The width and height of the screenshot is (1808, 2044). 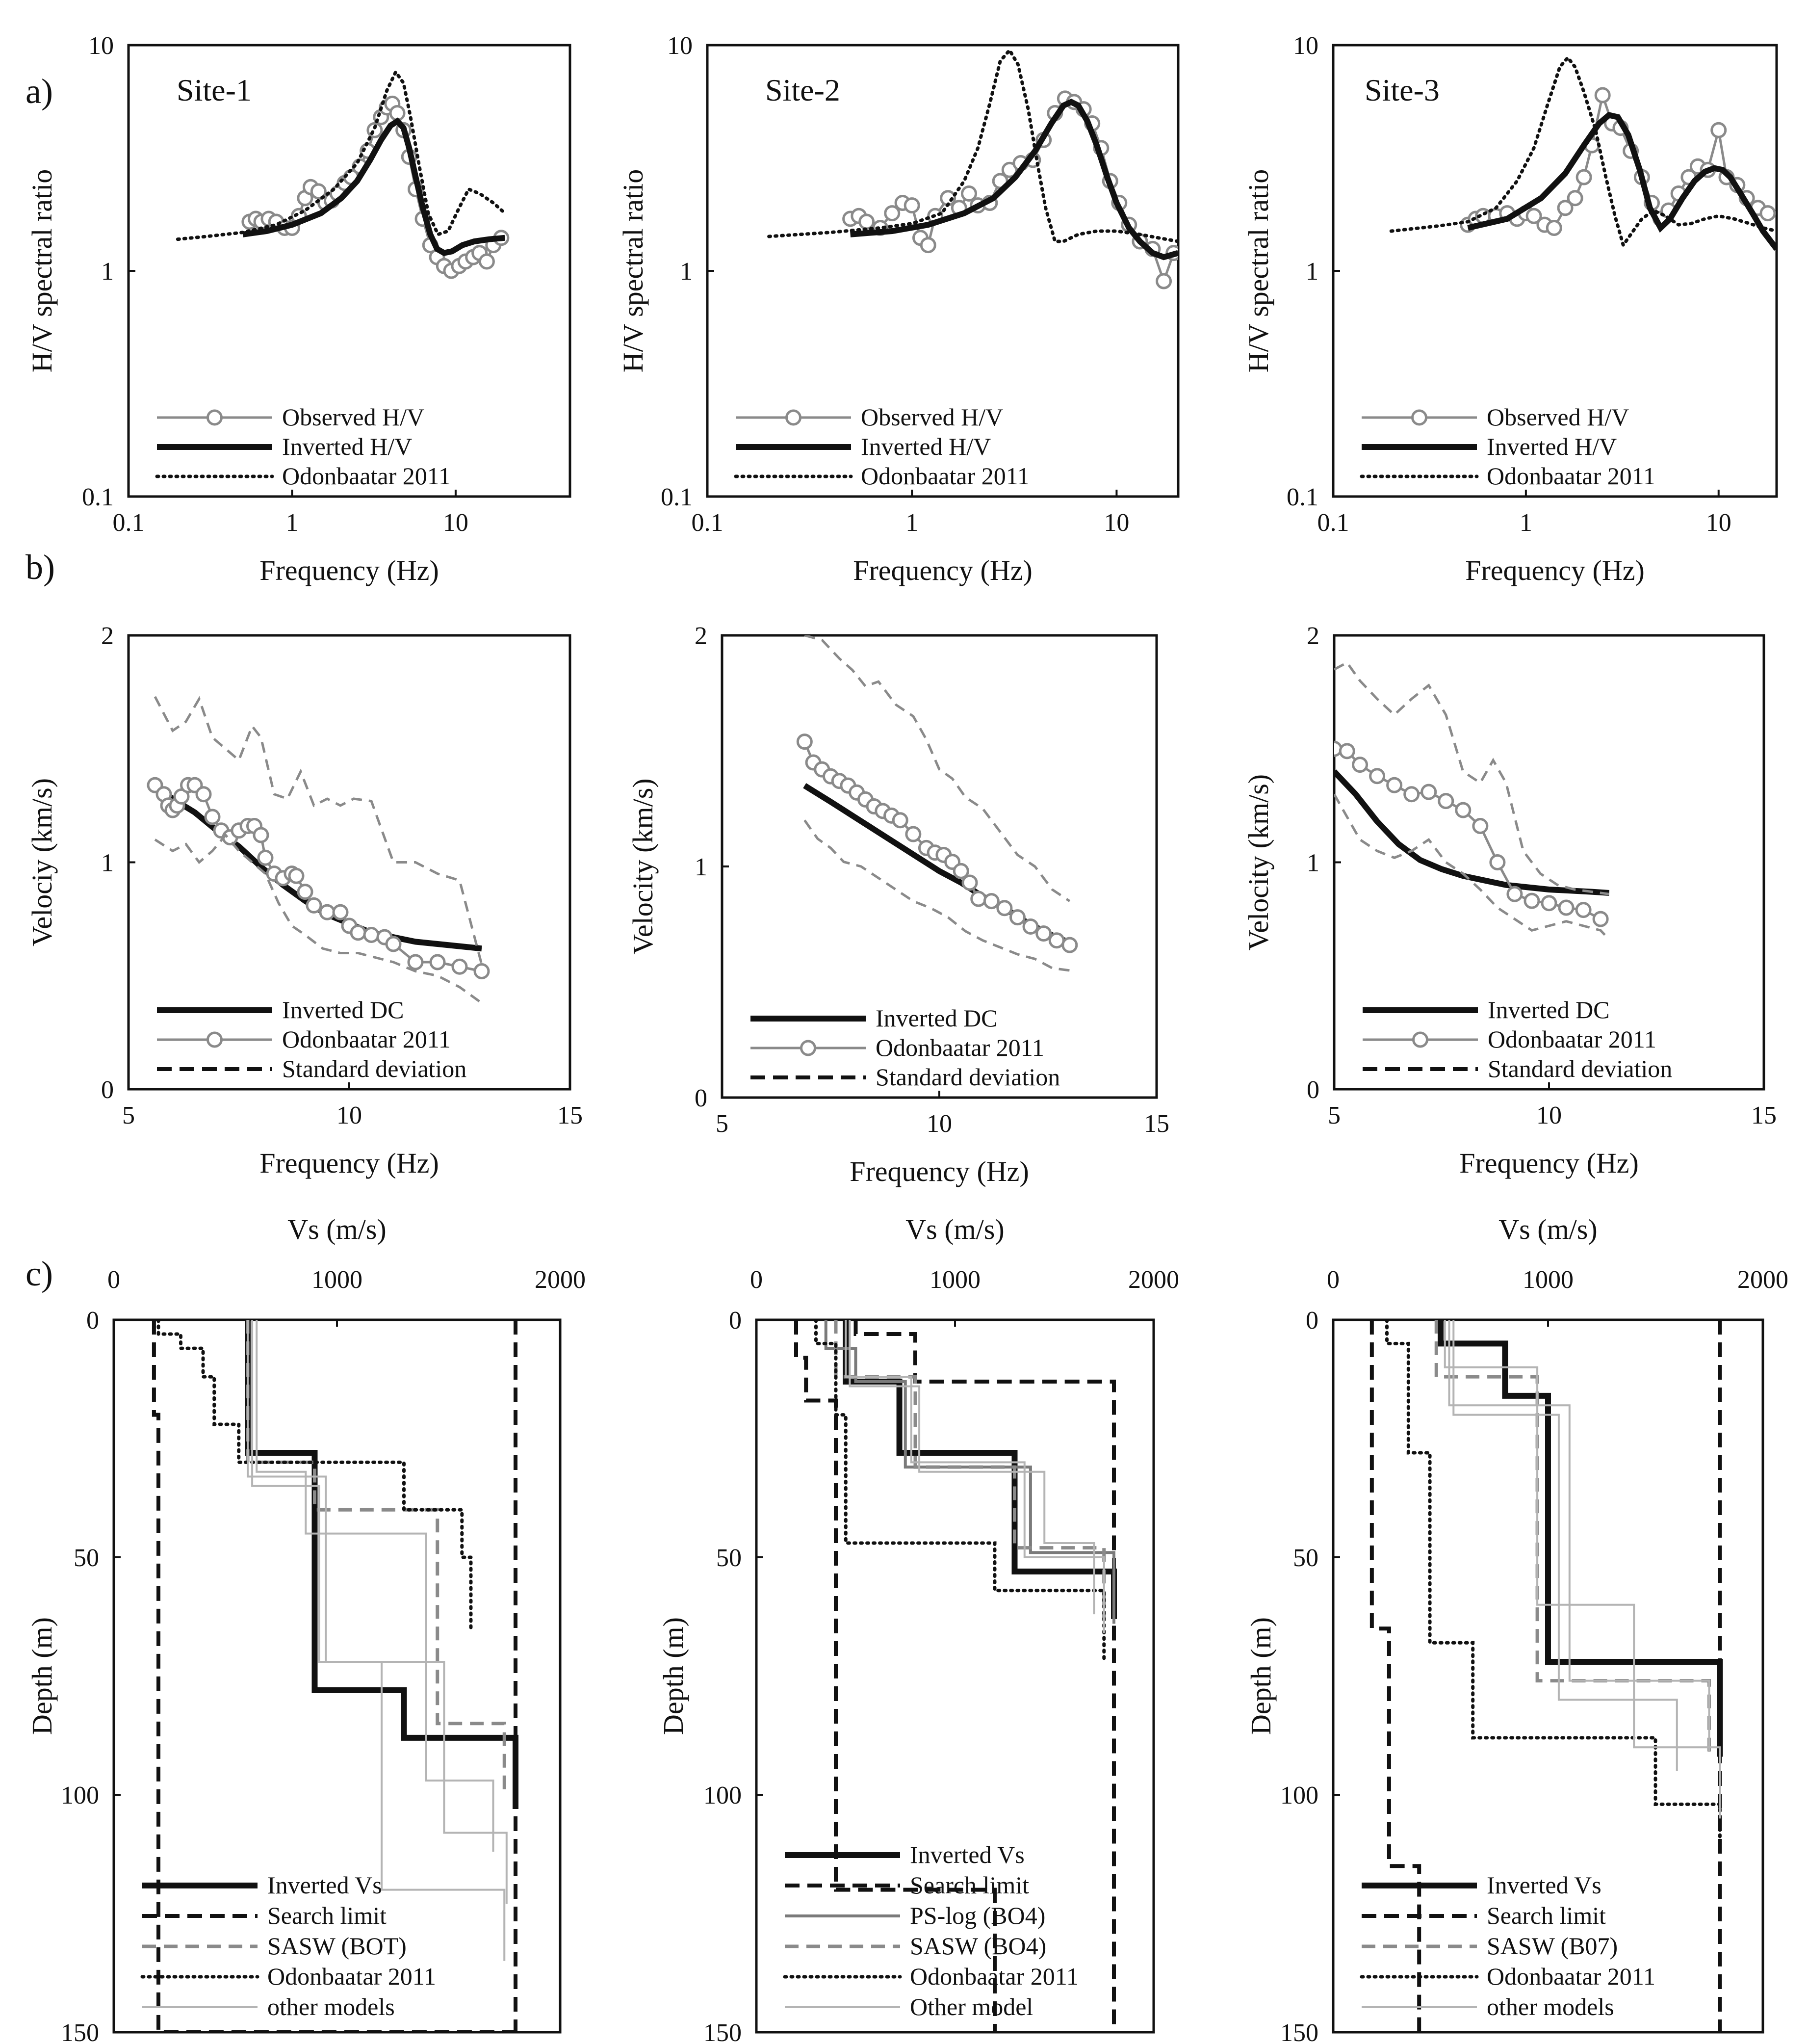 I want to click on y-tick-label: 50, so click(x=729, y=1558).